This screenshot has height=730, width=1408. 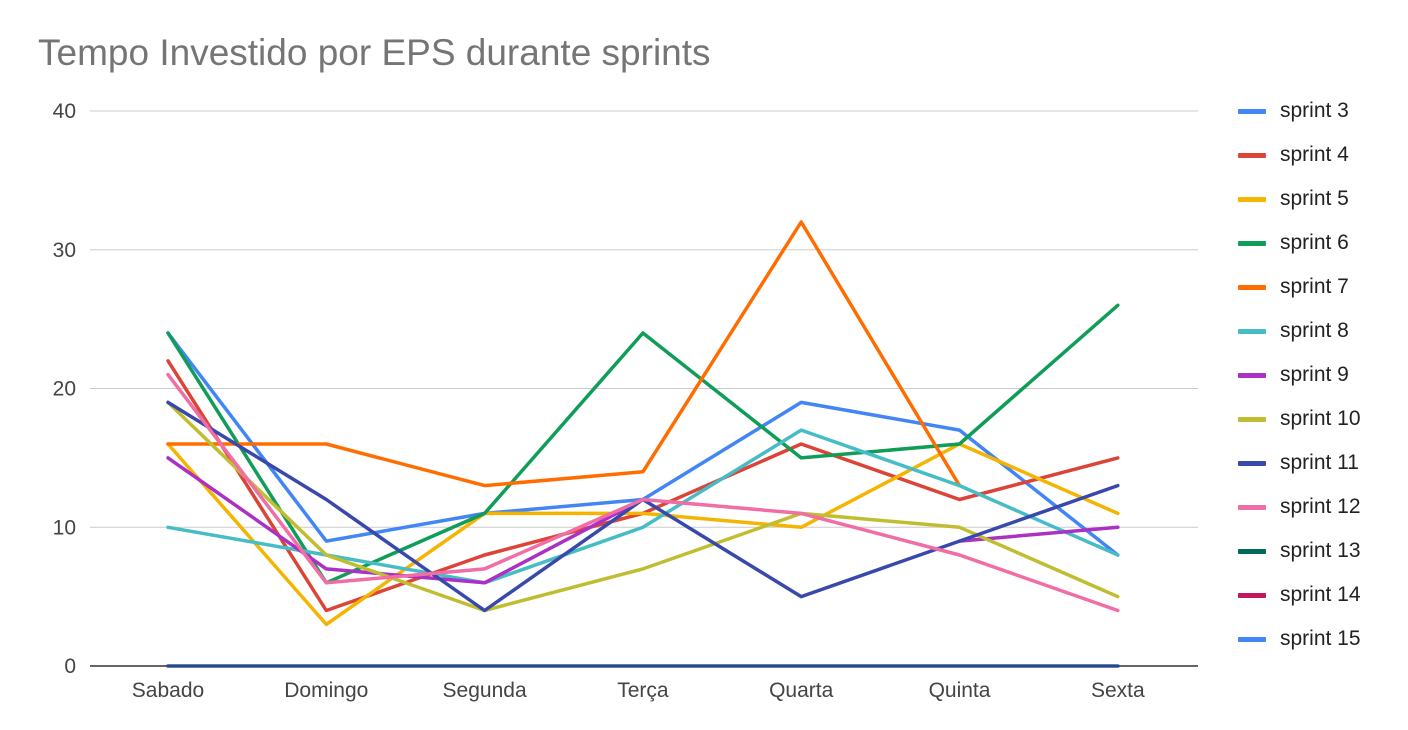 I want to click on legend-label: sprint 7, so click(x=1314, y=286).